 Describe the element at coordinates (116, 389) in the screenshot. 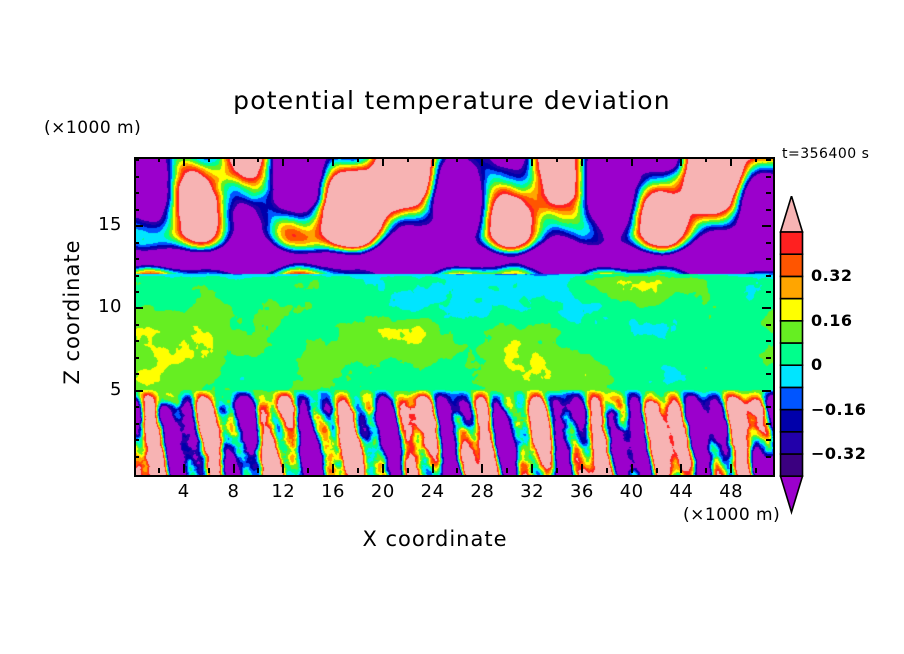

I see `y-tick-label: 5` at that location.